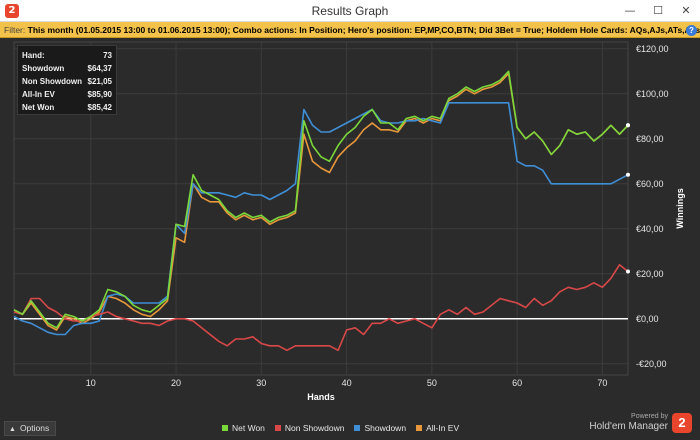  I want to click on legend-item-showdown: Showdown, so click(380, 428).